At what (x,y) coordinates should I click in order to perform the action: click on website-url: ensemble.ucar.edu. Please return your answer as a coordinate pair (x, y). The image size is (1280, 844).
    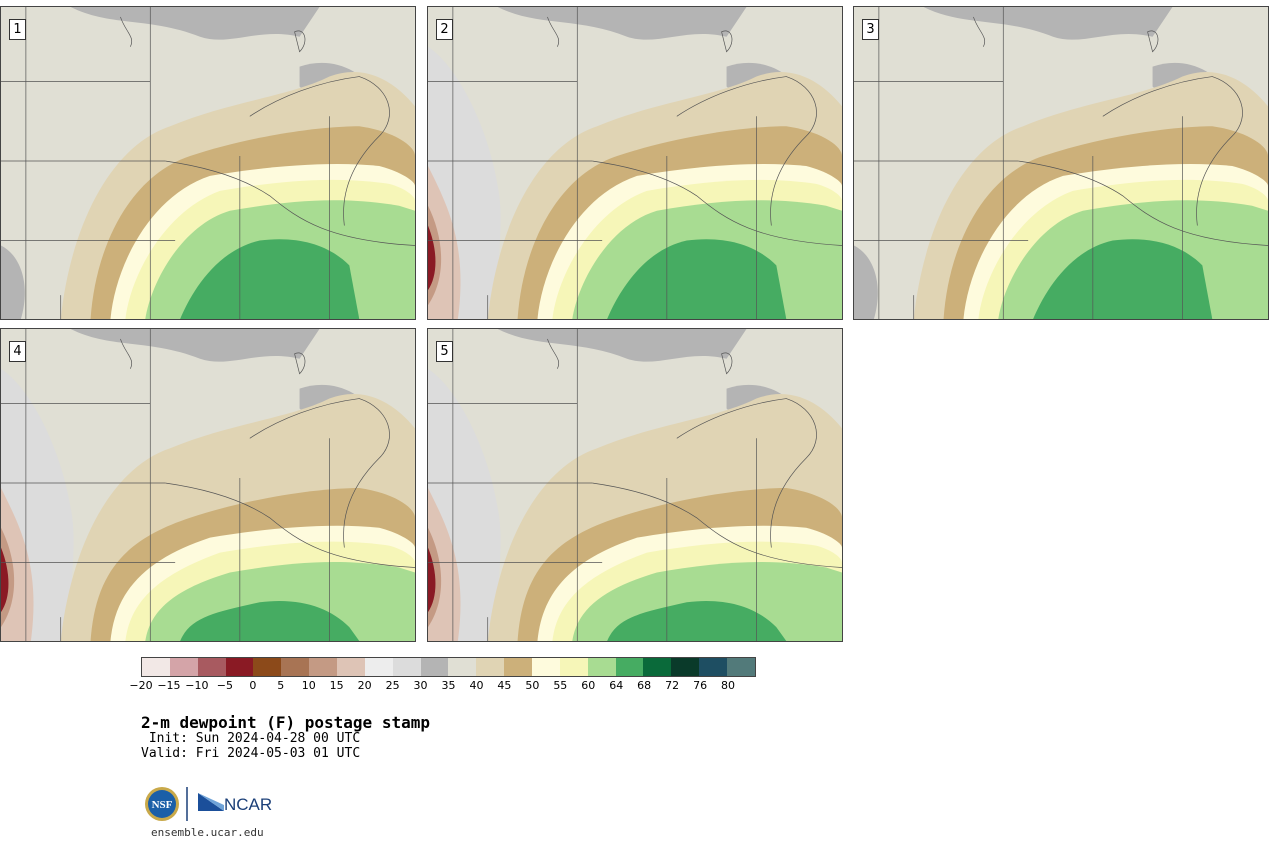
    Looking at the image, I should click on (207, 832).